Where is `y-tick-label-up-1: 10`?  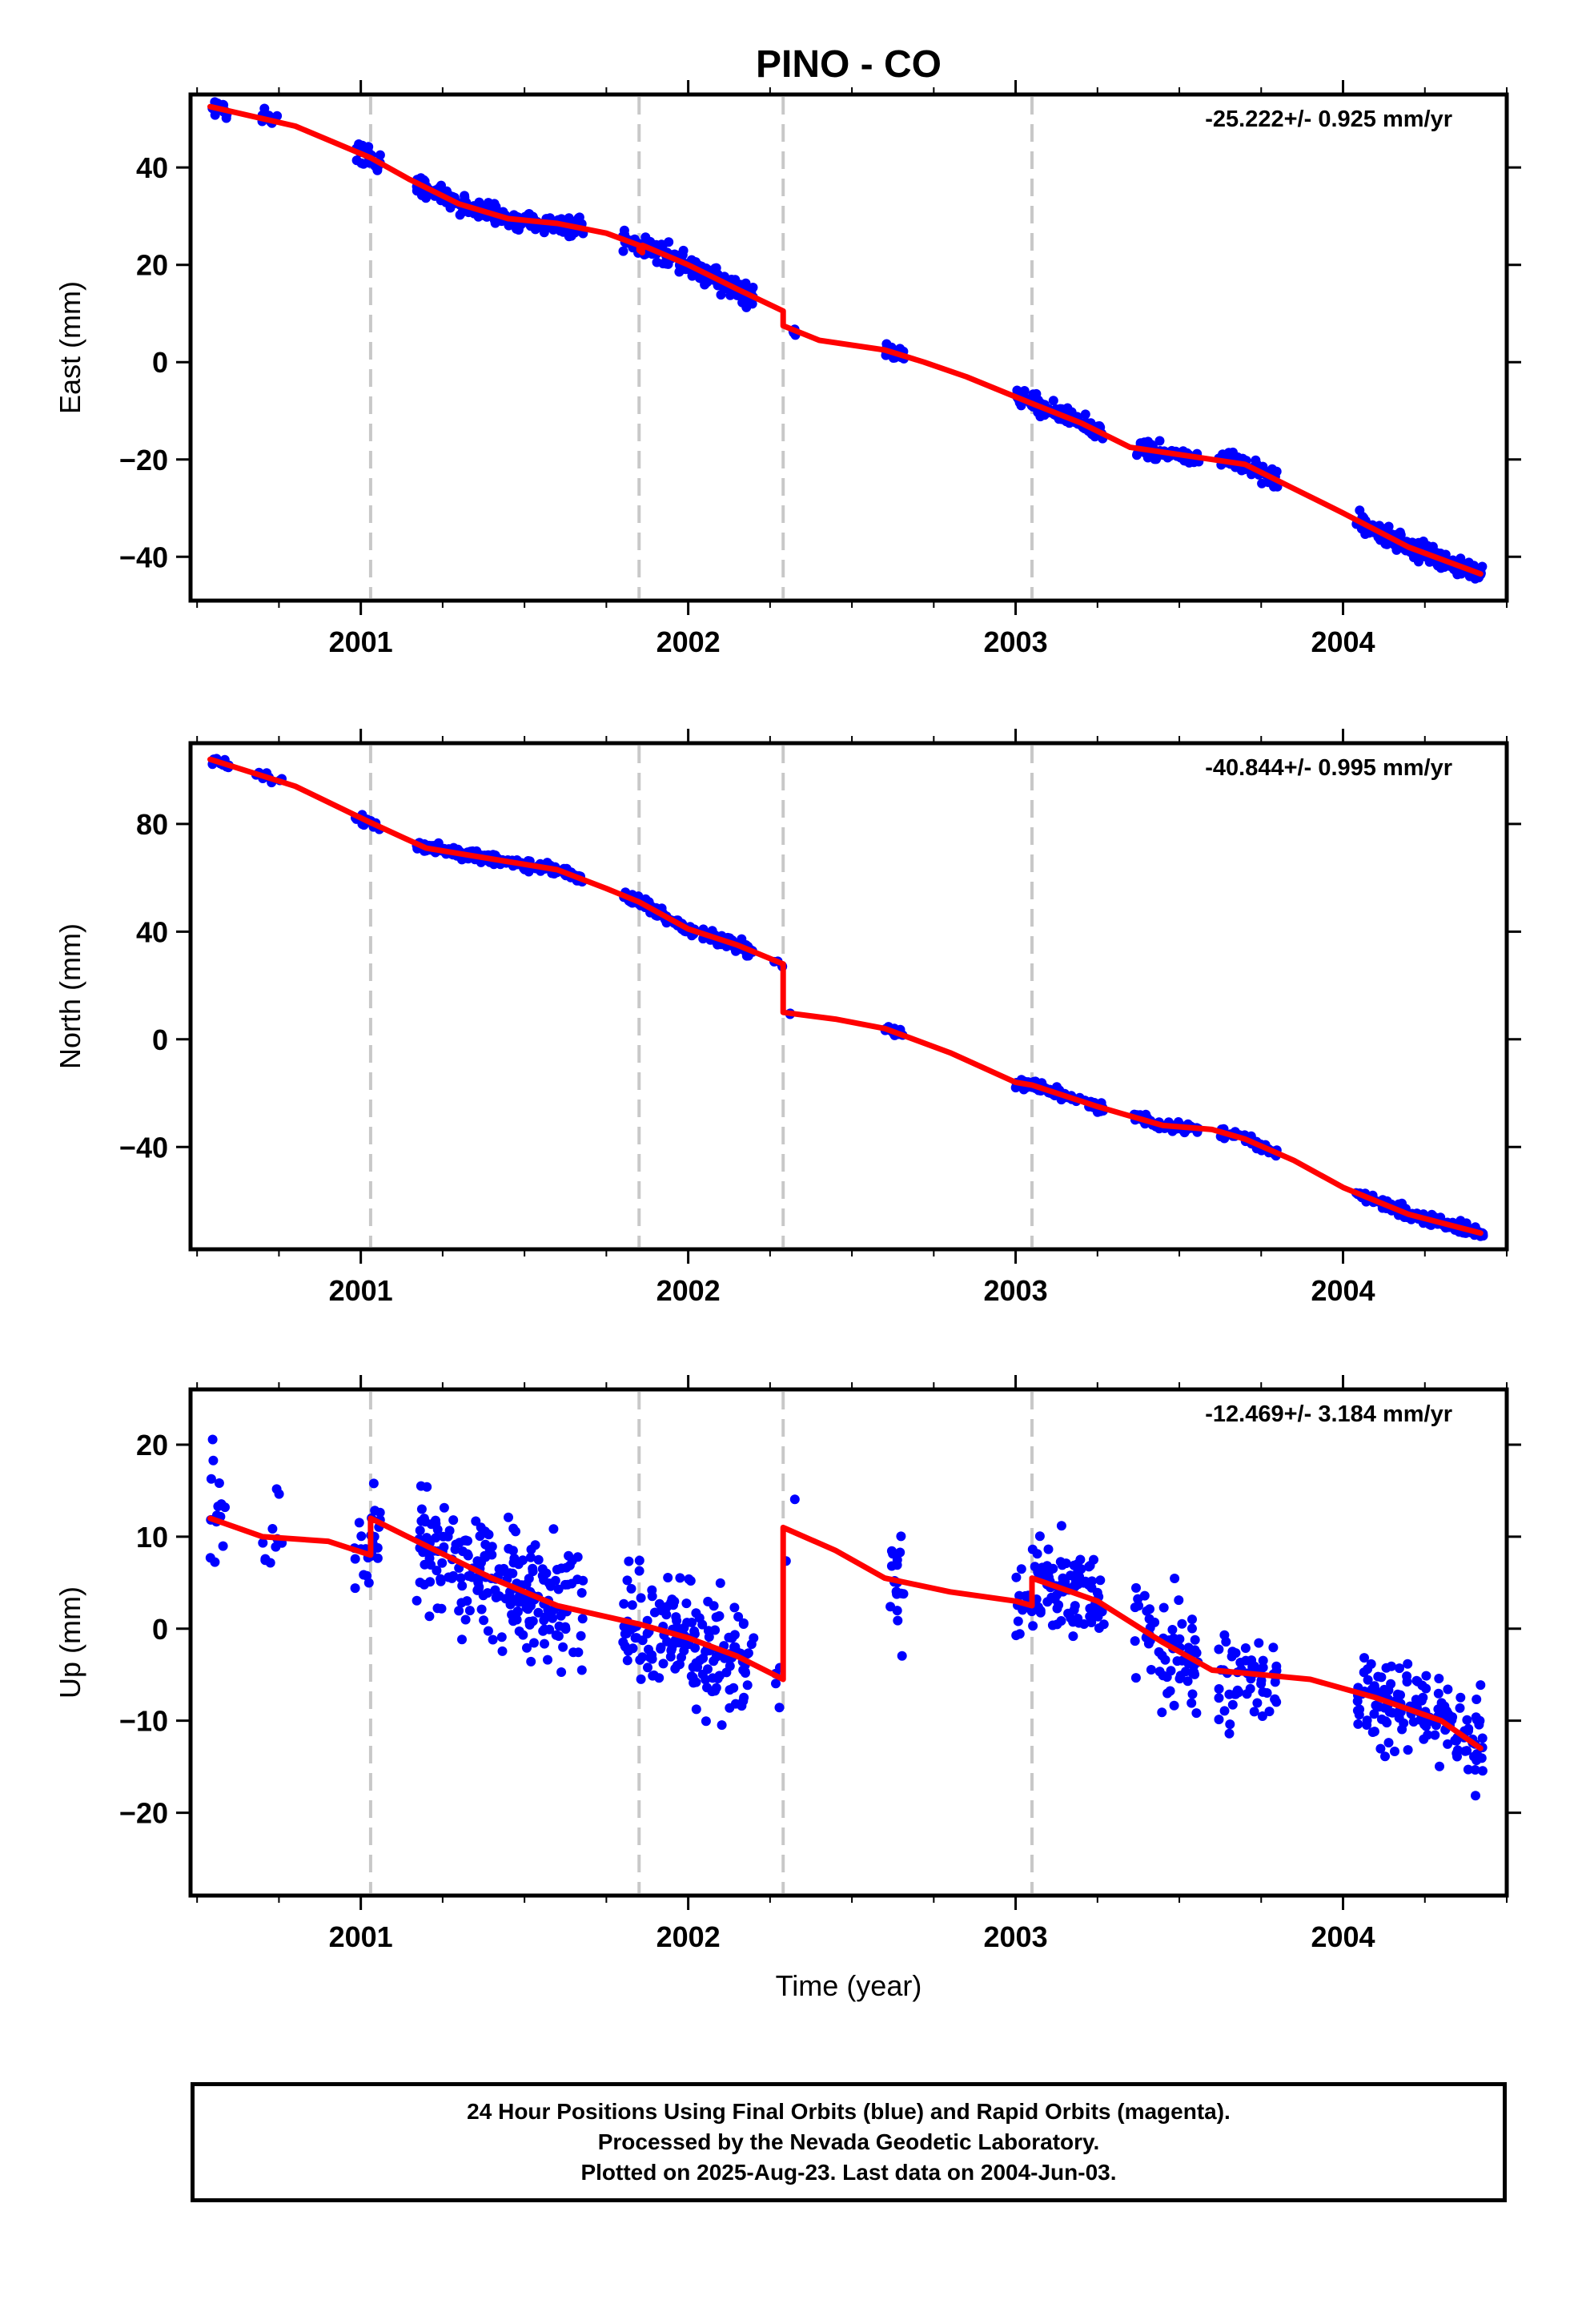
y-tick-label-up-1: 10 is located at coordinates (152, 1537).